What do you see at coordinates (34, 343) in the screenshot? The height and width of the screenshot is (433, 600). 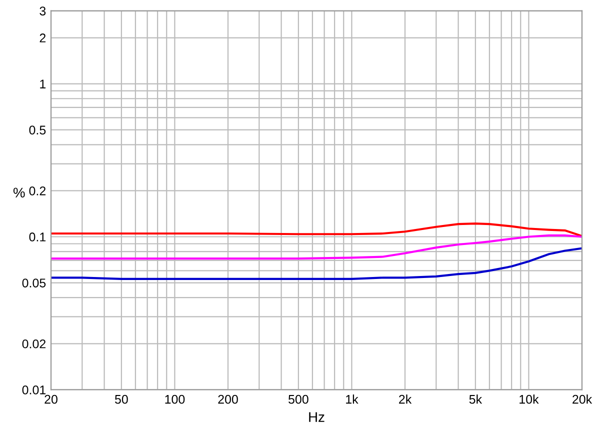 I see `y-tick-label: 0.02` at bounding box center [34, 343].